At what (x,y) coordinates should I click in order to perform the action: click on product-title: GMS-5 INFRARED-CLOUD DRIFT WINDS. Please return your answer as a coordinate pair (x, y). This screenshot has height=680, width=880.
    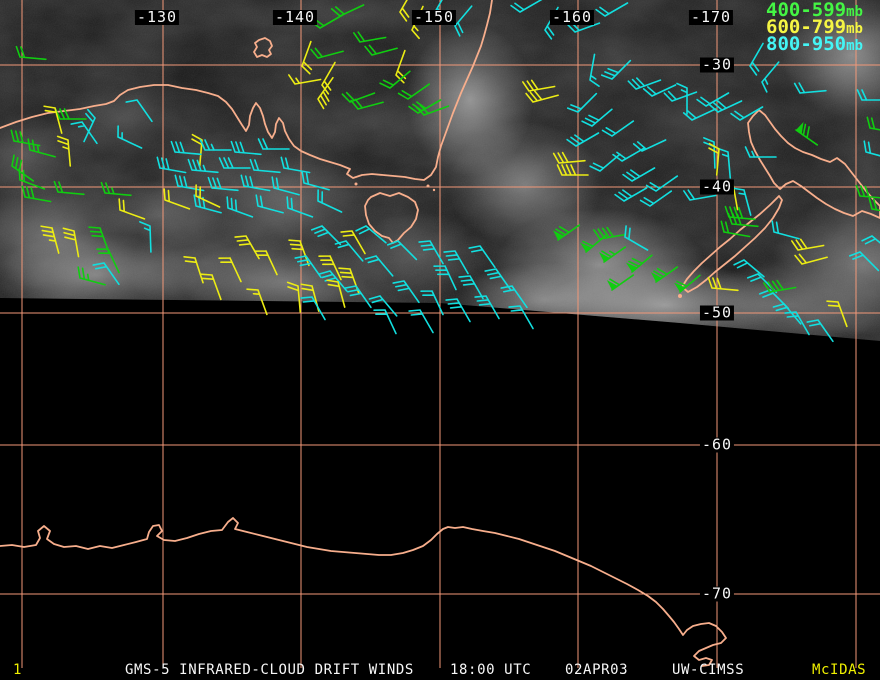
    Looking at the image, I should click on (269, 670).